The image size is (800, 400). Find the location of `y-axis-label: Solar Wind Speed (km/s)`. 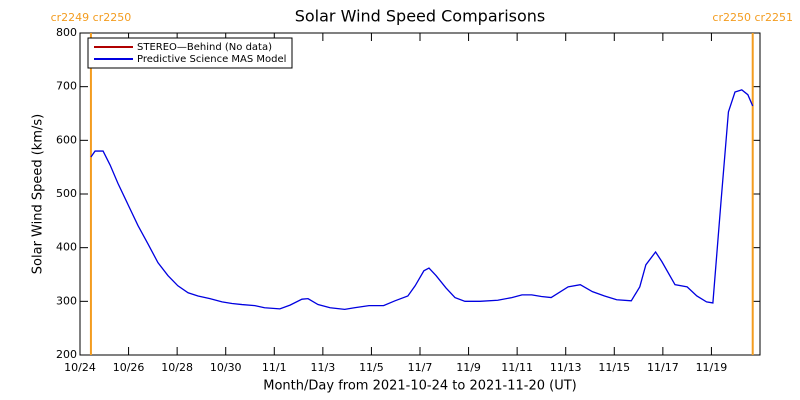

y-axis-label: Solar Wind Speed (km/s) is located at coordinates (38, 194).